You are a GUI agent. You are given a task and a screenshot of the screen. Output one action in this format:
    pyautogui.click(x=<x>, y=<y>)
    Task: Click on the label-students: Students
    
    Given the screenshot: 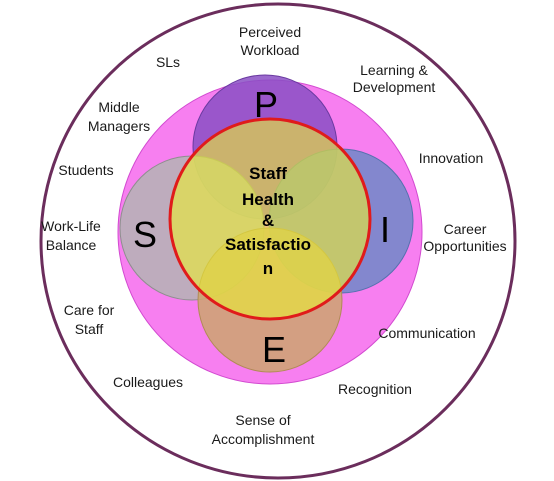 What is the action you would take?
    pyautogui.click(x=85, y=170)
    